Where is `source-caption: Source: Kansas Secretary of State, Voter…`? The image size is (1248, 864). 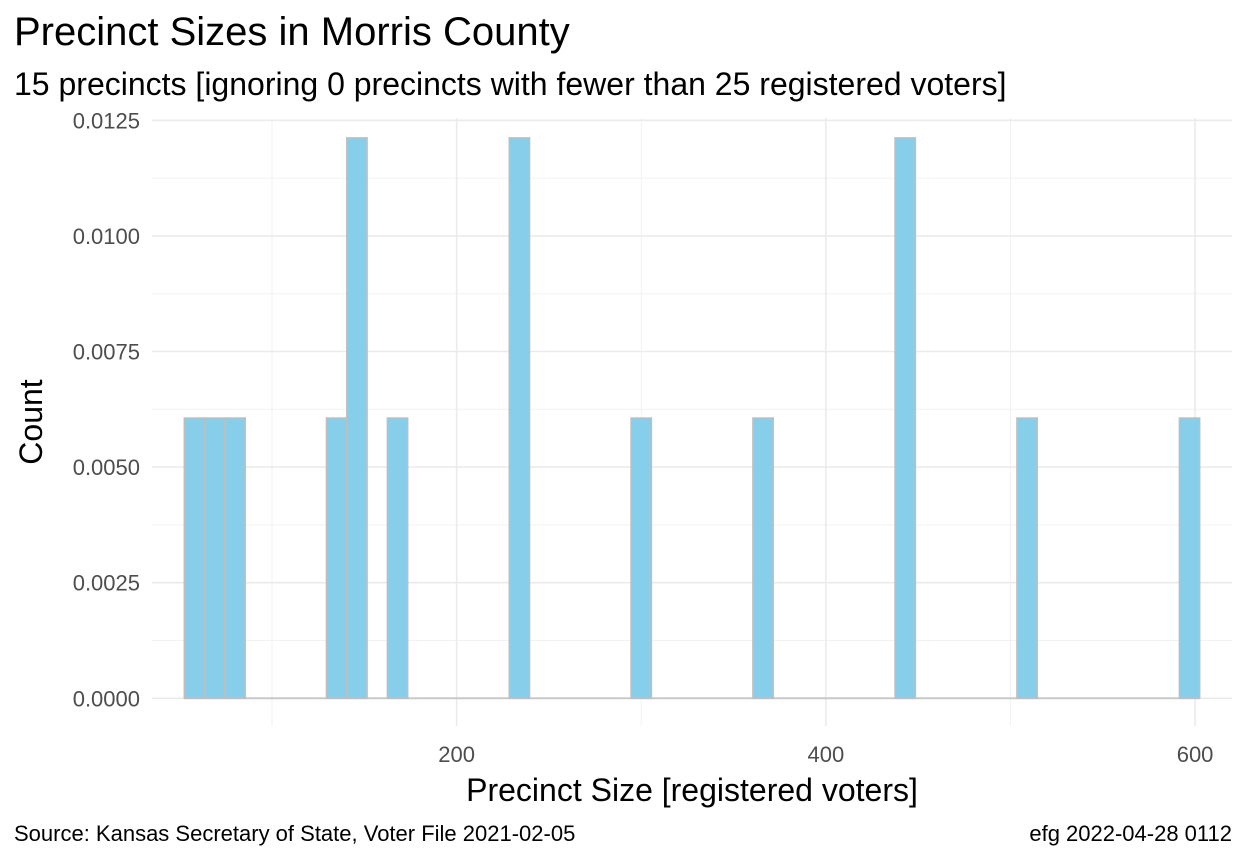
source-caption: Source: Kansas Secretary of State, Voter… is located at coordinates (295, 833).